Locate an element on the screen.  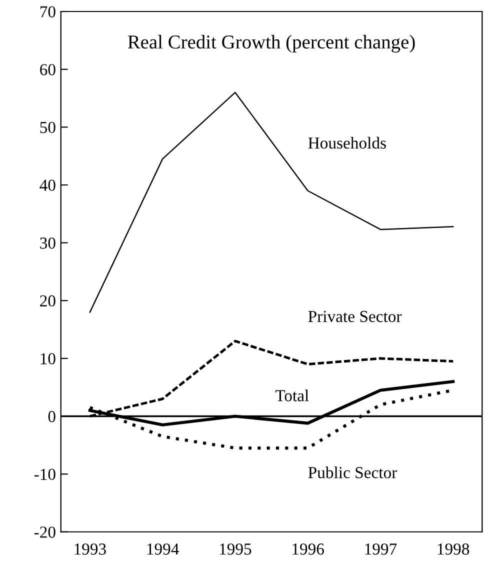
series-label: Public Sector is located at coordinates (353, 472).